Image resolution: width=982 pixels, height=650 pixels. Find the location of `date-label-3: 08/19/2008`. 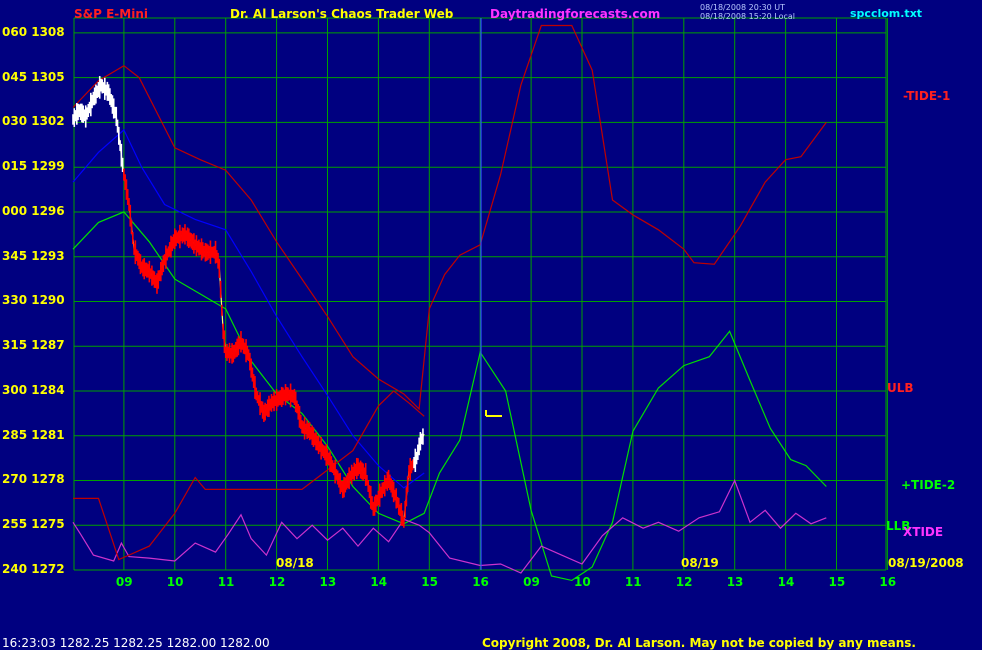

date-label-3: 08/19/2008 is located at coordinates (926, 563).